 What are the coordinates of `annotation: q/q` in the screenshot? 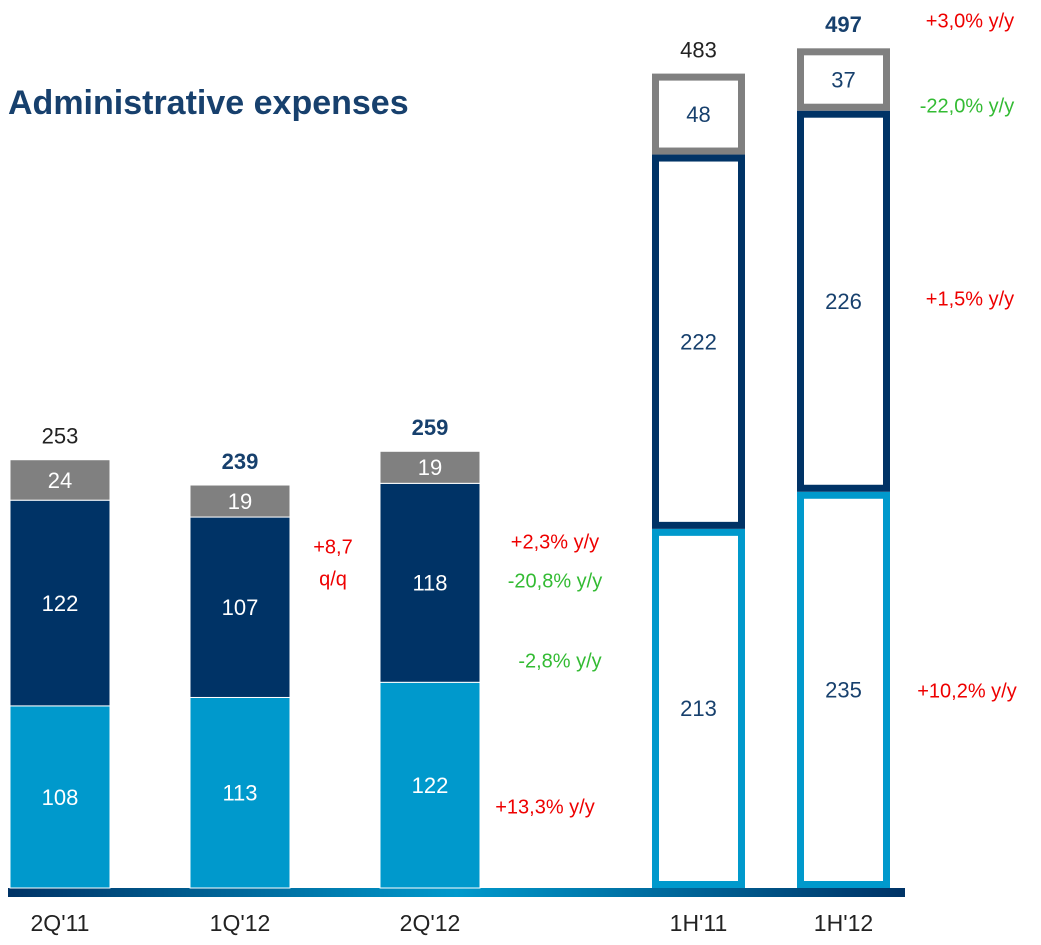 It's located at (333, 579).